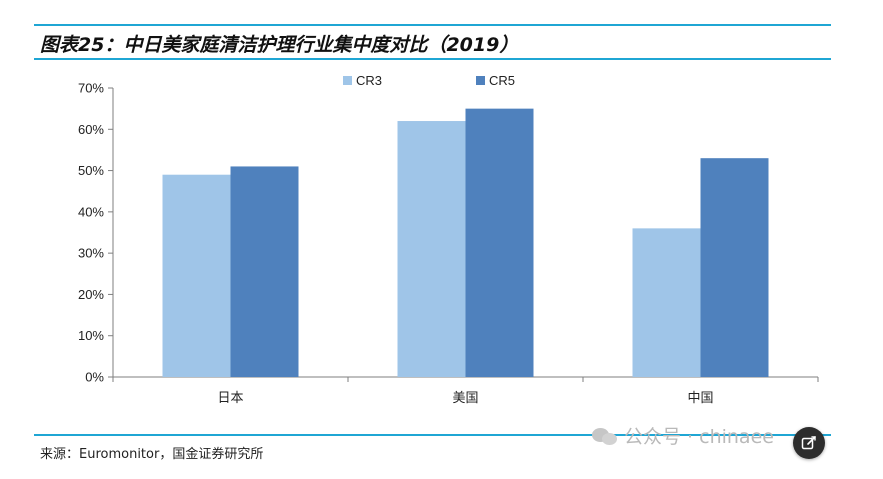 Image resolution: width=883 pixels, height=479 pixels. What do you see at coordinates (91, 129) in the screenshot?
I see `y-tick-label: 60%` at bounding box center [91, 129].